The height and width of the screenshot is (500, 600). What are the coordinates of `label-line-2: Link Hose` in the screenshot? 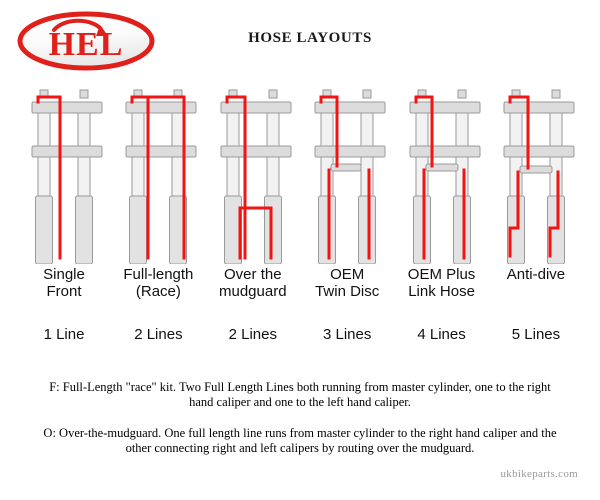 It's located at (441, 291).